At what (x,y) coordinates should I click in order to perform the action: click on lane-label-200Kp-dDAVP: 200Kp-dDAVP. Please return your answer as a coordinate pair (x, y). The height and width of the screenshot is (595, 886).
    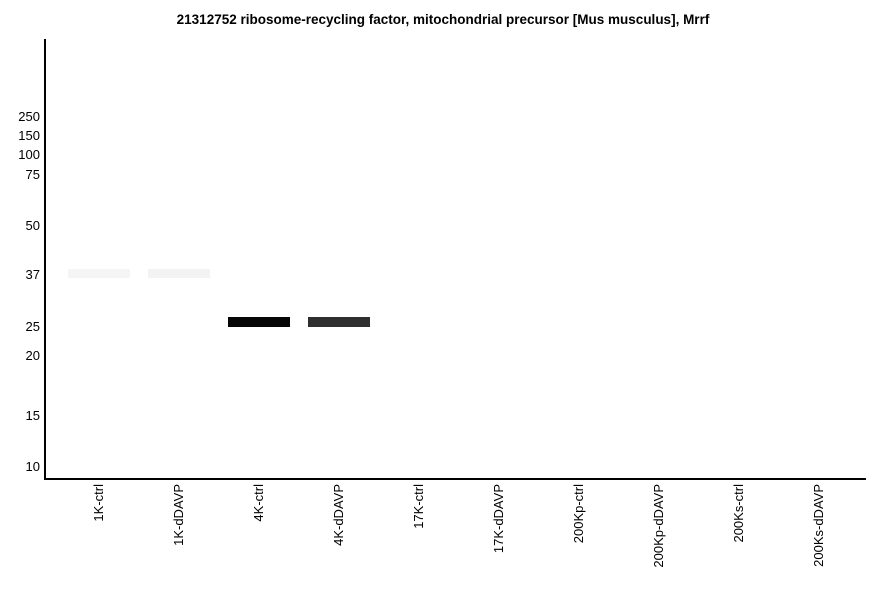
    Looking at the image, I should click on (659, 534).